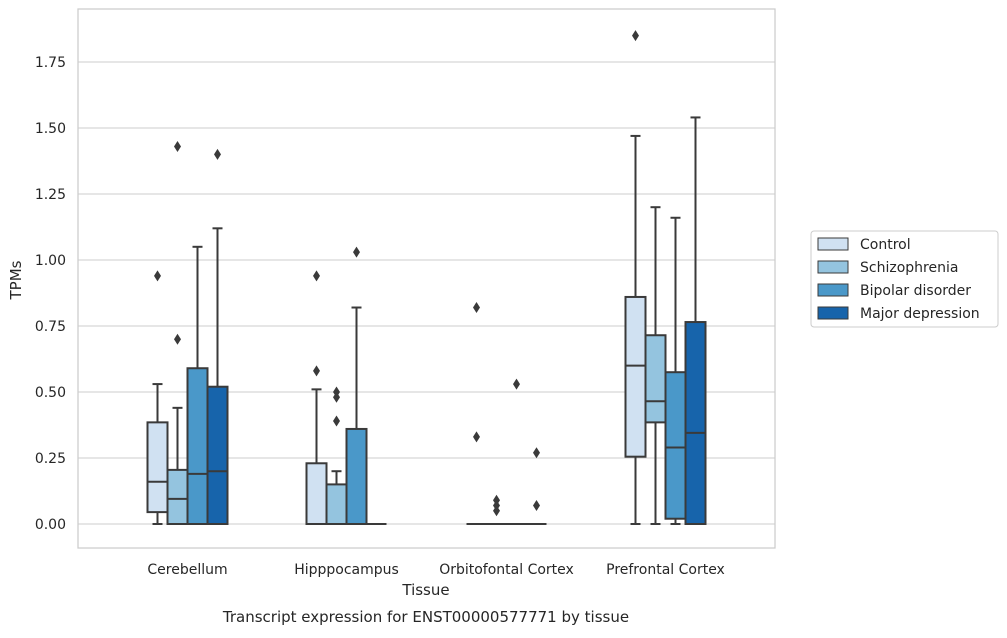 The height and width of the screenshot is (638, 1007). What do you see at coordinates (506, 570) in the screenshot?
I see `x-tick-label: Orbitofontal Cortex` at bounding box center [506, 570].